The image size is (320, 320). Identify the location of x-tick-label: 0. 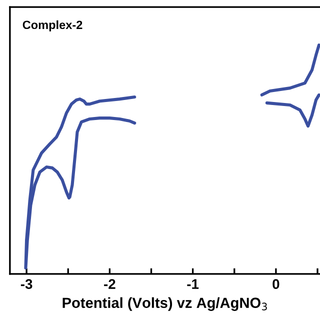
(276, 284).